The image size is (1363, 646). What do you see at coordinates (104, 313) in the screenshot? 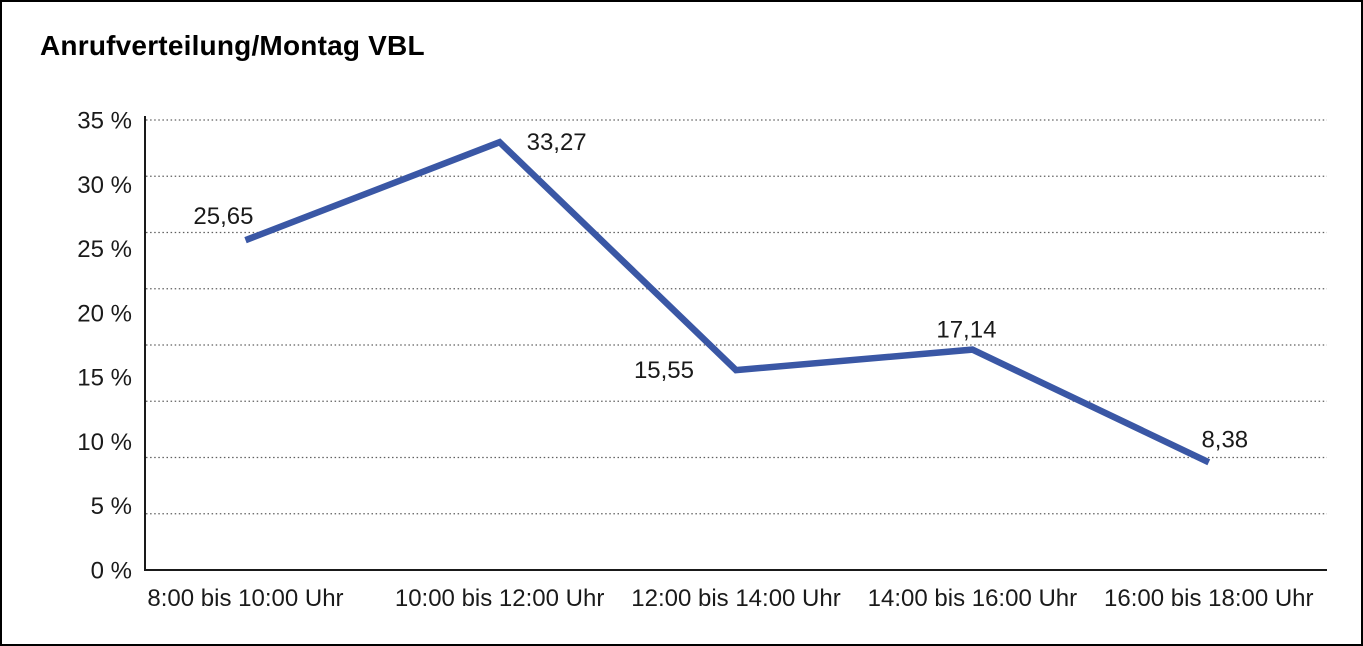
I see `y-axis-tick-label: 20 %` at bounding box center [104, 313].